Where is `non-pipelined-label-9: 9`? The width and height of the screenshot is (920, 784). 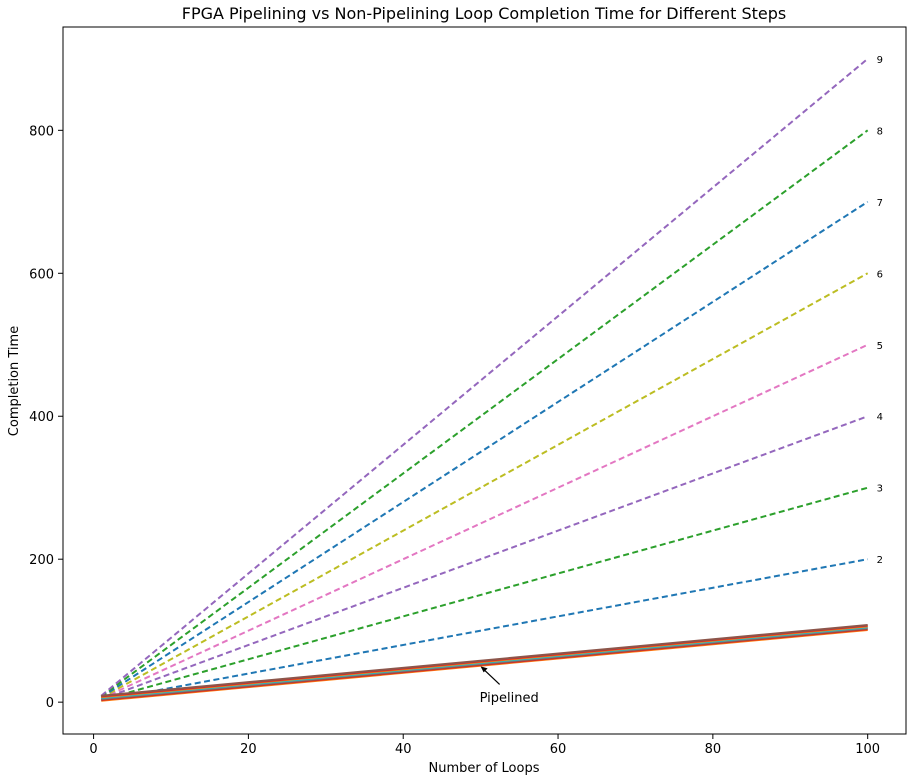 non-pipelined-label-9: 9 is located at coordinates (880, 60).